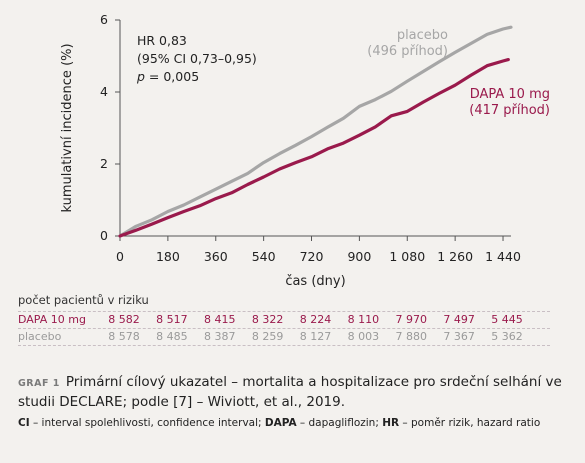  Describe the element at coordinates (67, 127) in the screenshot. I see `y-axis-label: kumulativní incidence (%)` at that location.